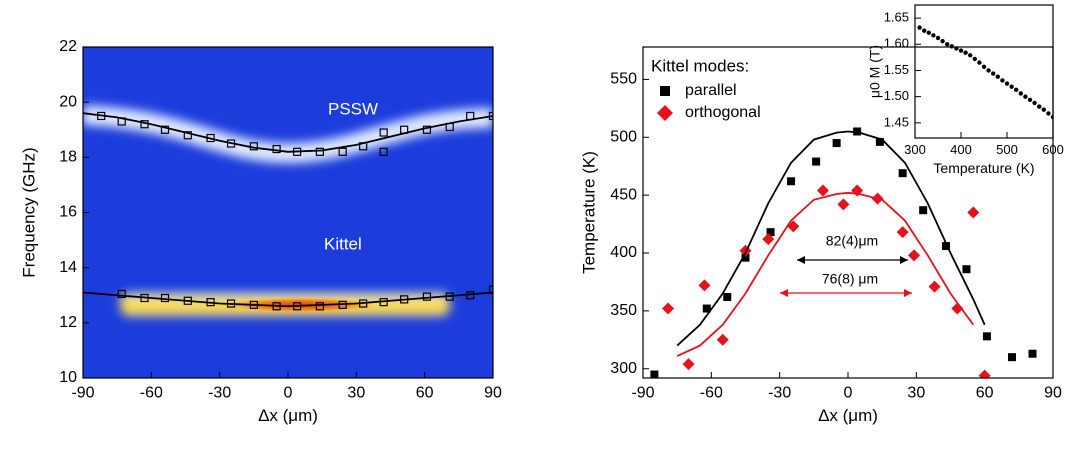 The width and height of the screenshot is (1079, 452). I want to click on y-tick-label: 400, so click(623, 252).